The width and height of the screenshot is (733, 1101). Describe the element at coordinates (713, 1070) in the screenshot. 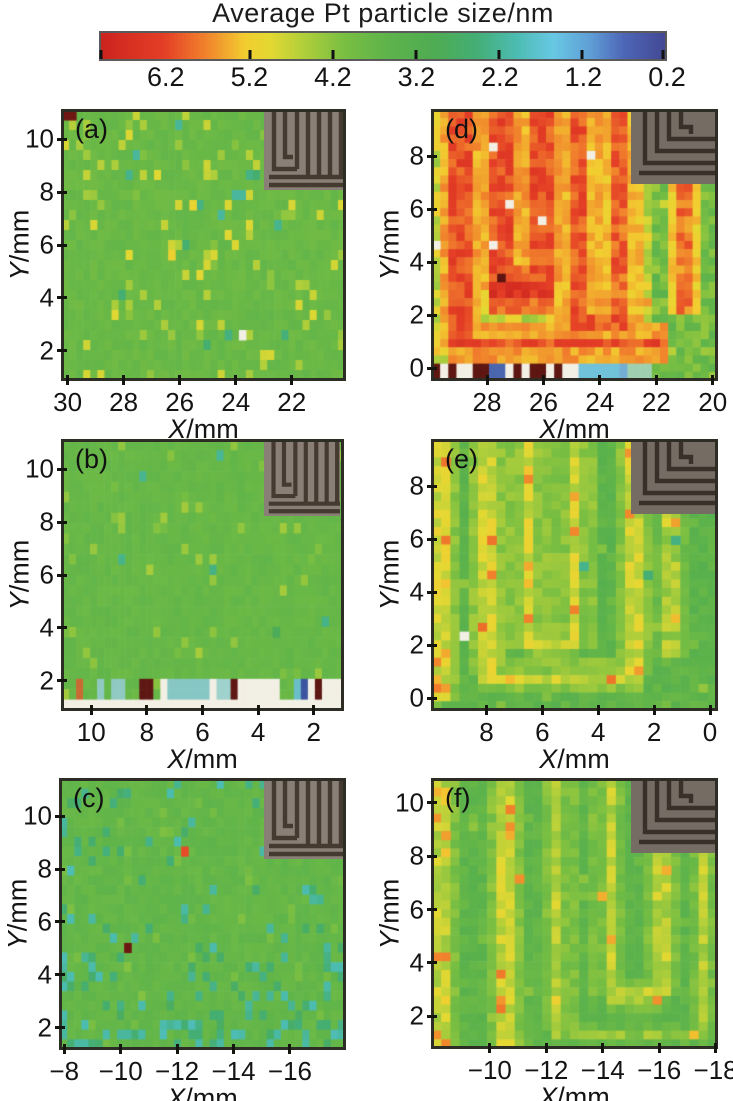

I see `x-tick-label: −18` at that location.